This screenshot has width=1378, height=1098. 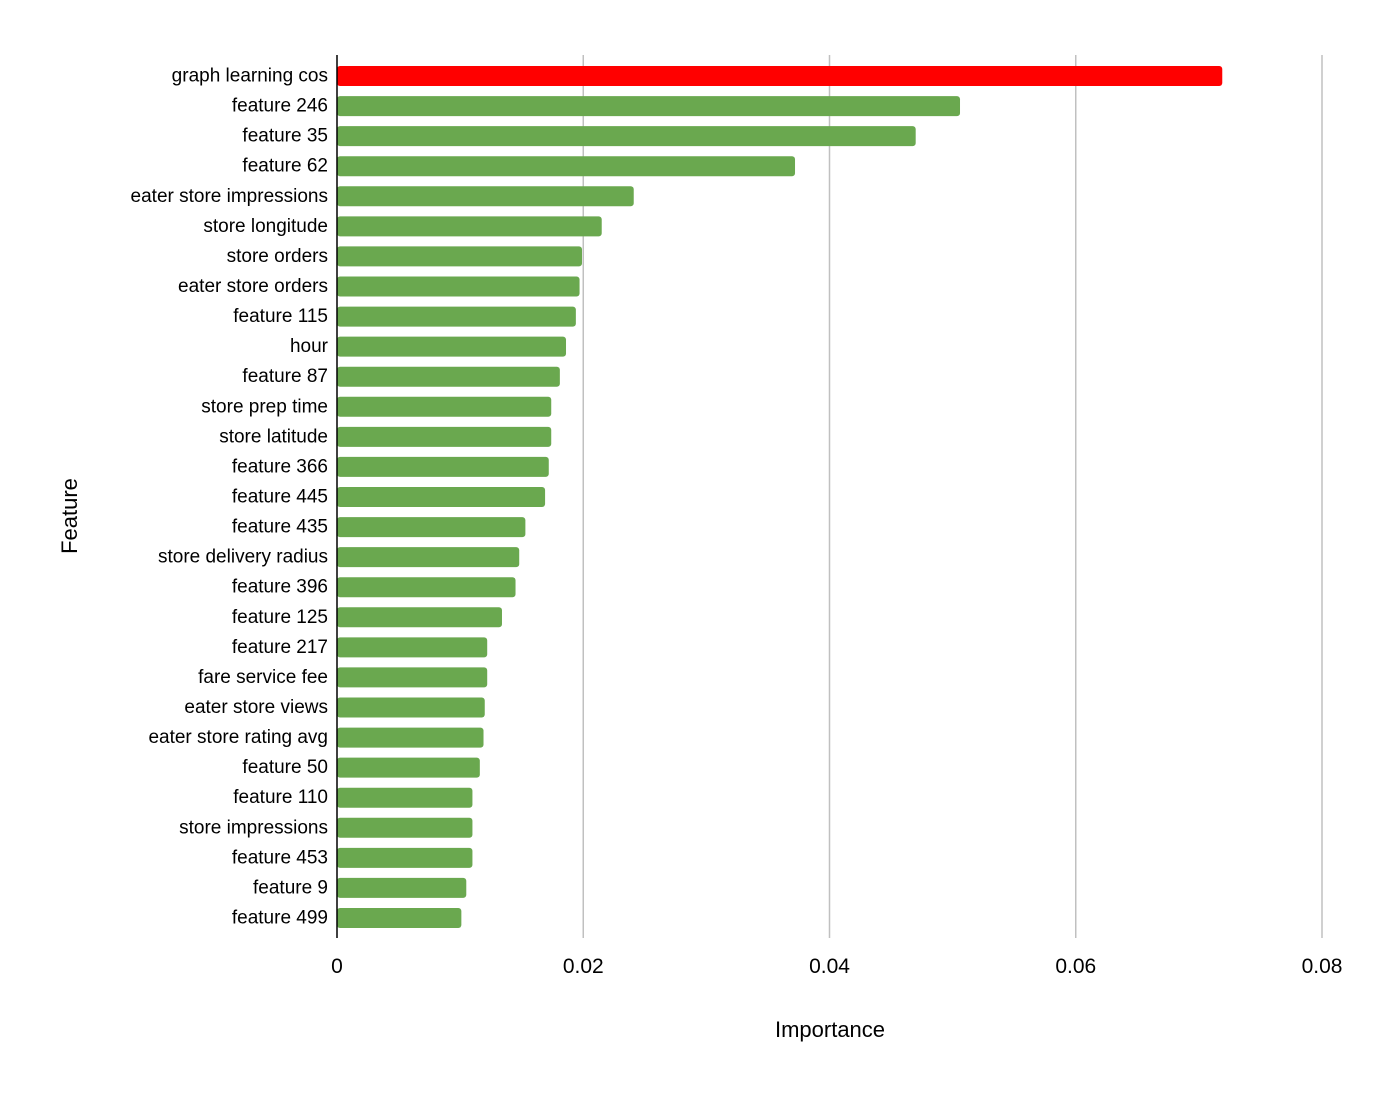 What do you see at coordinates (280, 466) in the screenshot?
I see `category-label-feature-366: feature 366` at bounding box center [280, 466].